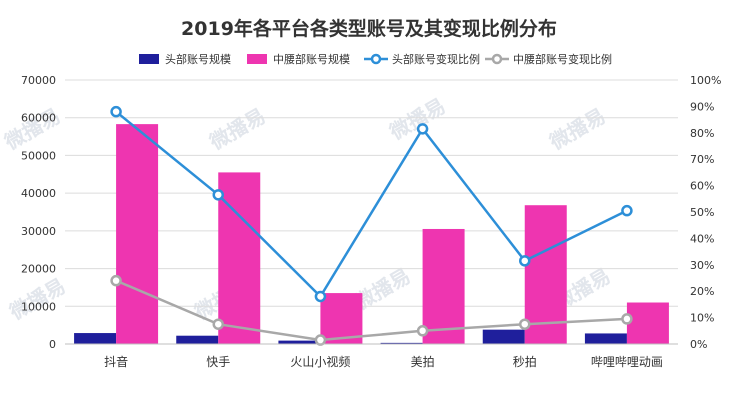 The width and height of the screenshot is (739, 402). Describe the element at coordinates (218, 362) in the screenshot. I see `category-label: 快手` at that location.